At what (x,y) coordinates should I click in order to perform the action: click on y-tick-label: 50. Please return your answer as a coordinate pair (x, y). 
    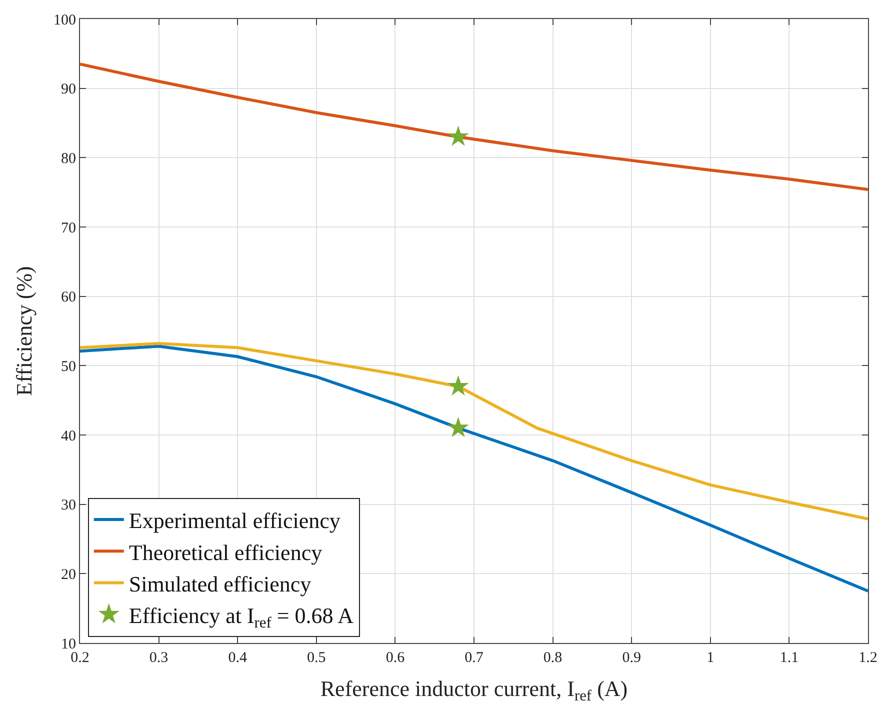
    Looking at the image, I should click on (68, 366).